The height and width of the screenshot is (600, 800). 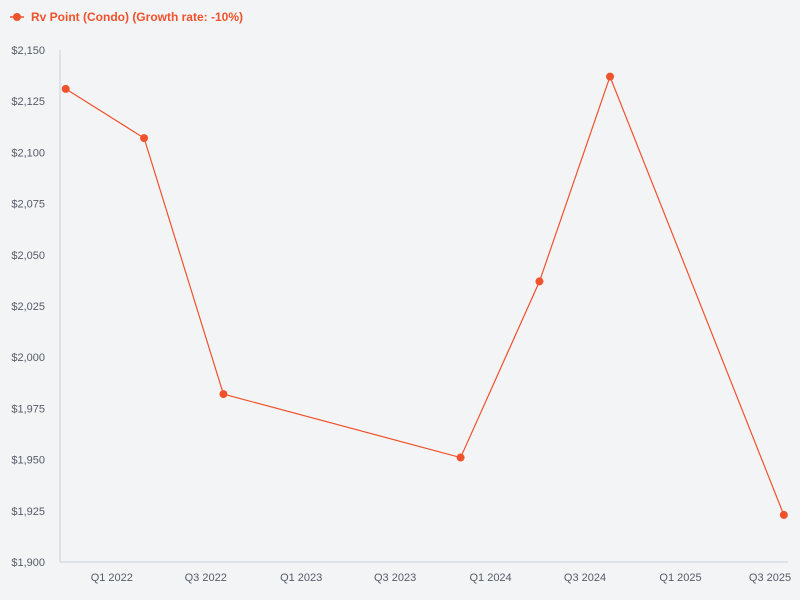 I want to click on x-tick-label: Q1 2022, so click(x=112, y=578).